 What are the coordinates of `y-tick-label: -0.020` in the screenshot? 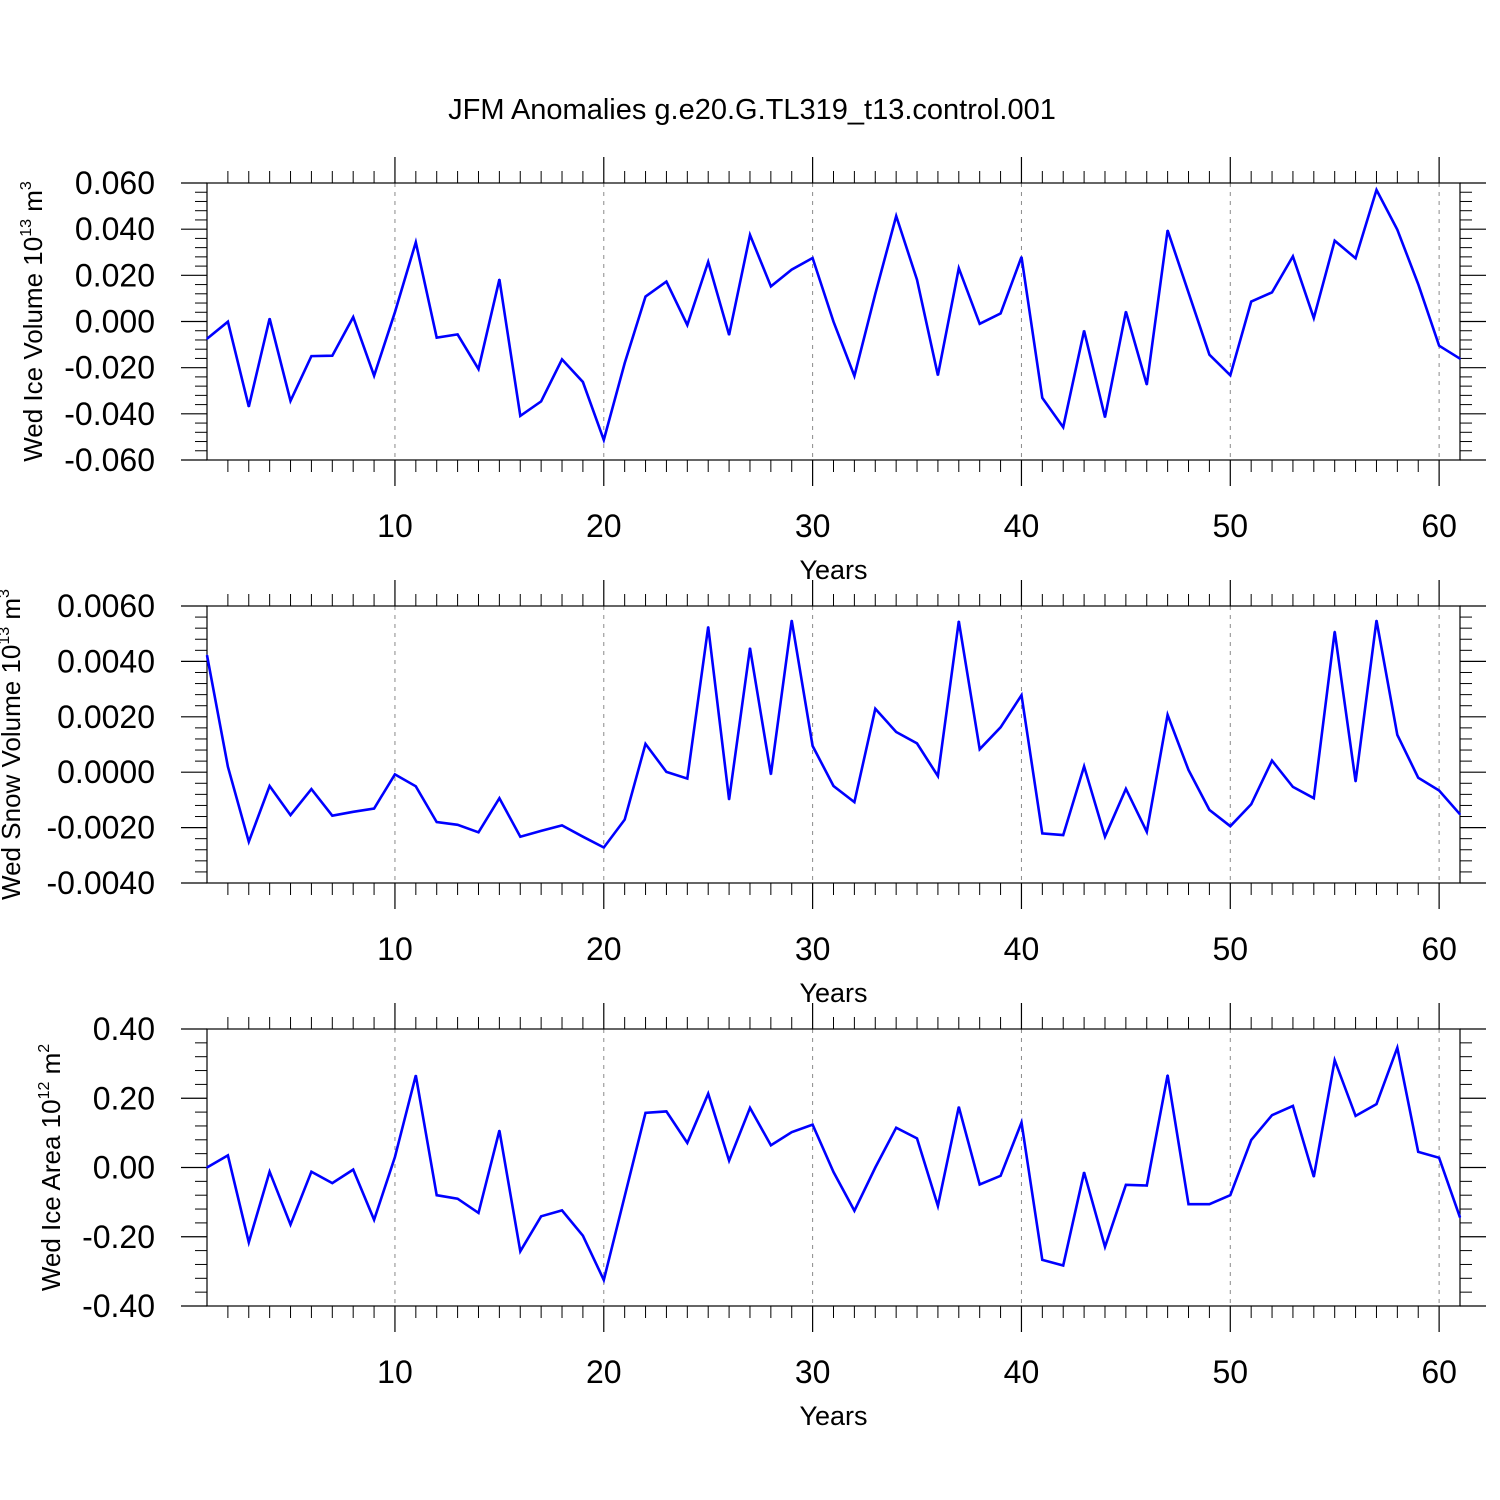 It's located at (109, 368).